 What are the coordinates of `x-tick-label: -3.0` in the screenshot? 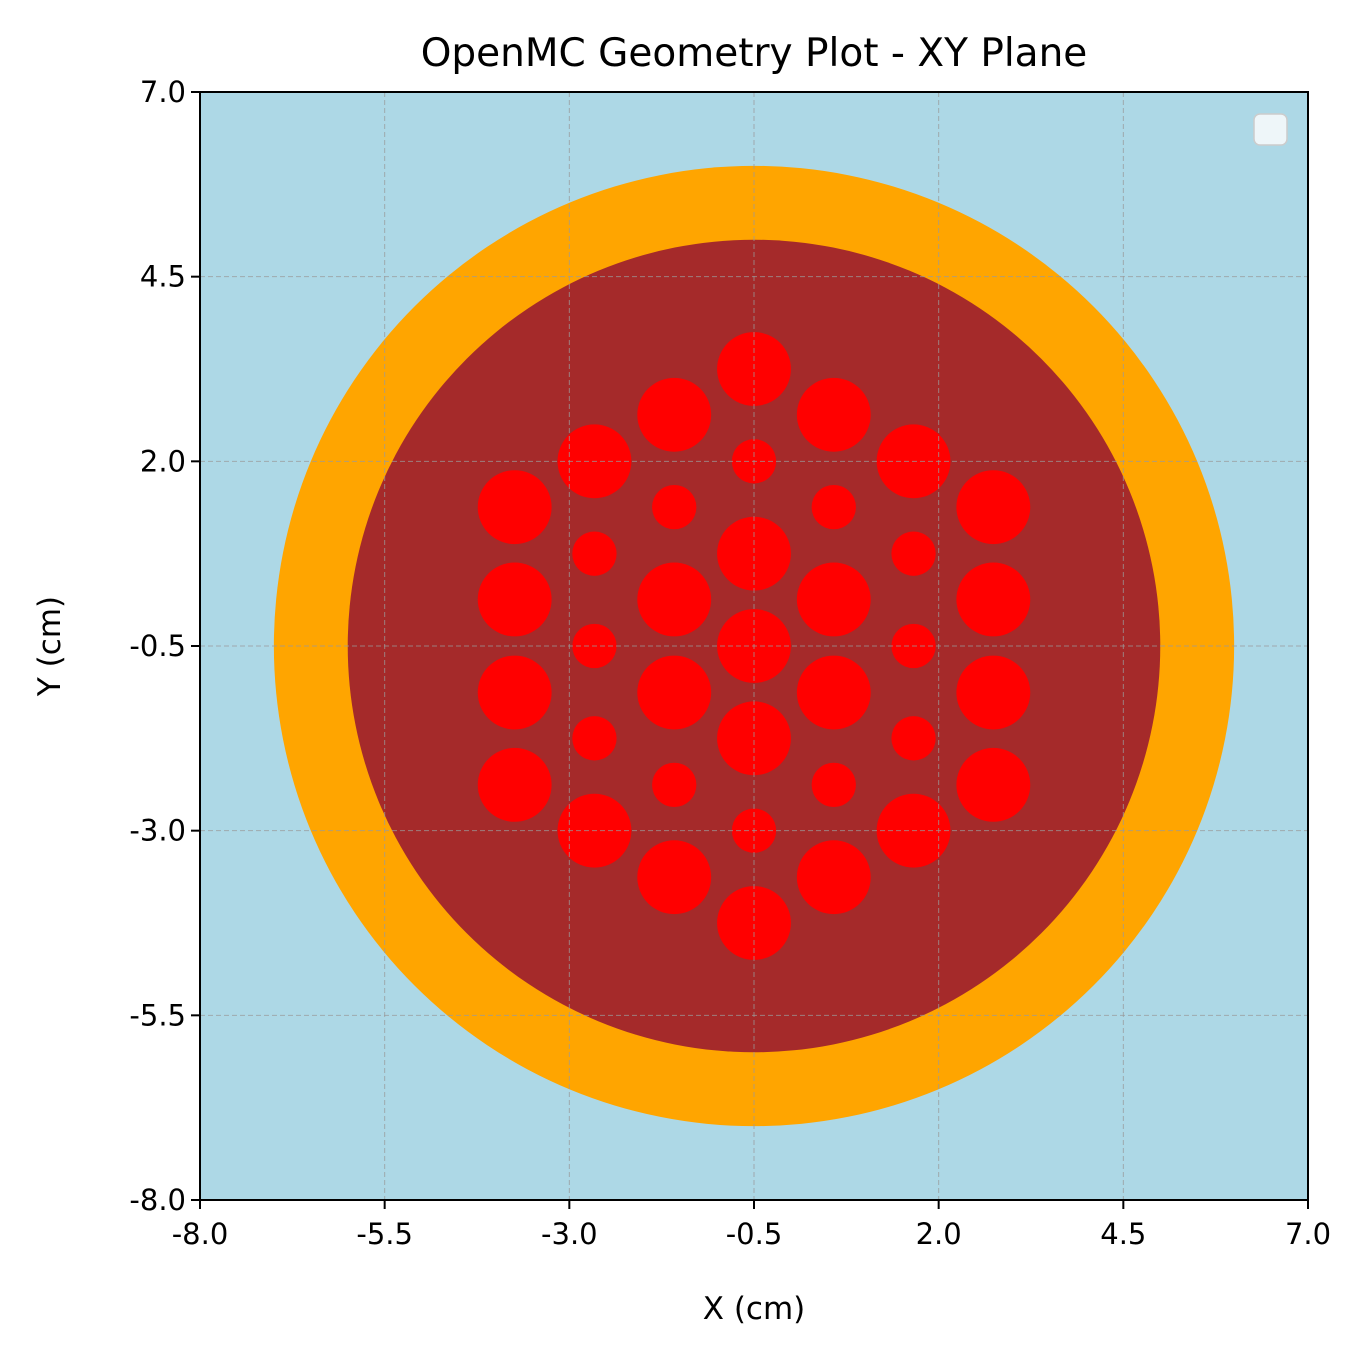 It's located at (569, 1234).